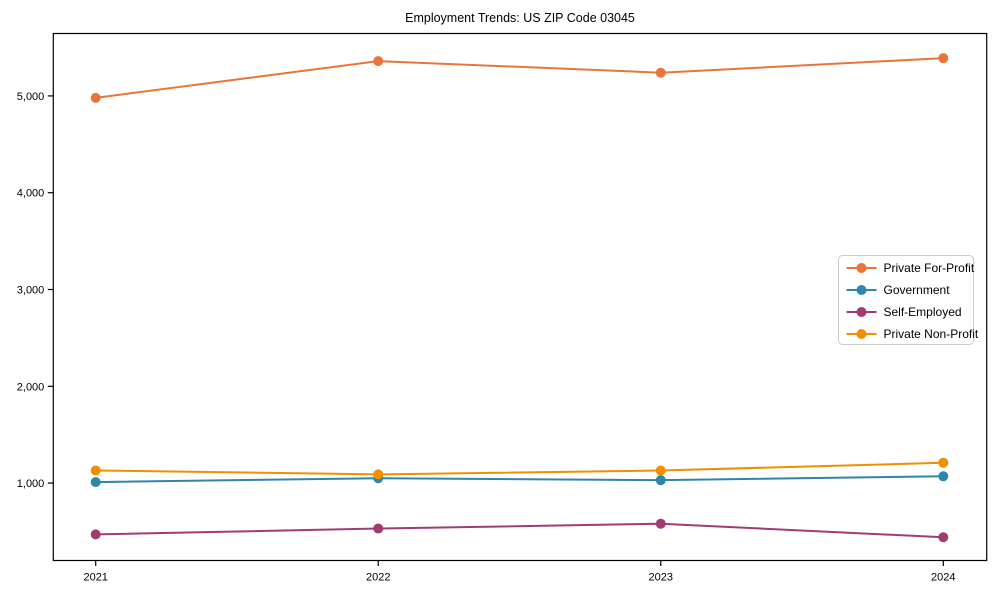 The height and width of the screenshot is (600, 1000). I want to click on legend-label: Private Non-Profit, so click(931, 334).